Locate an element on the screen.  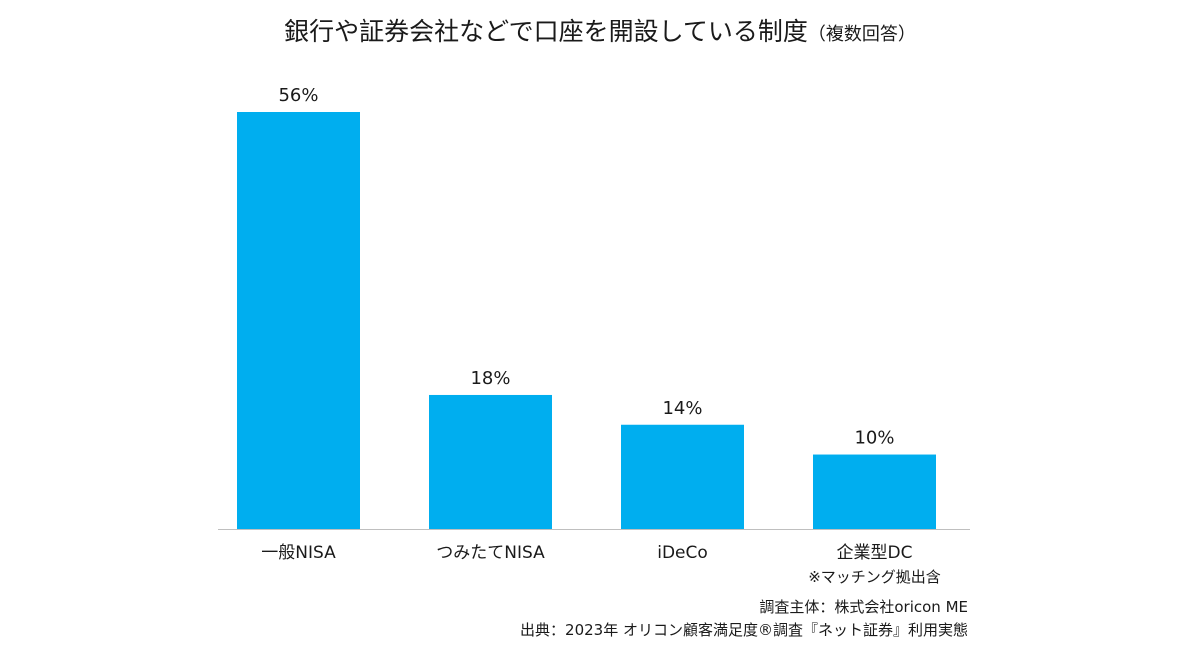
chart-title-text: 銀行や証券会社などで口座を開設している制度 is located at coordinates (546, 31).